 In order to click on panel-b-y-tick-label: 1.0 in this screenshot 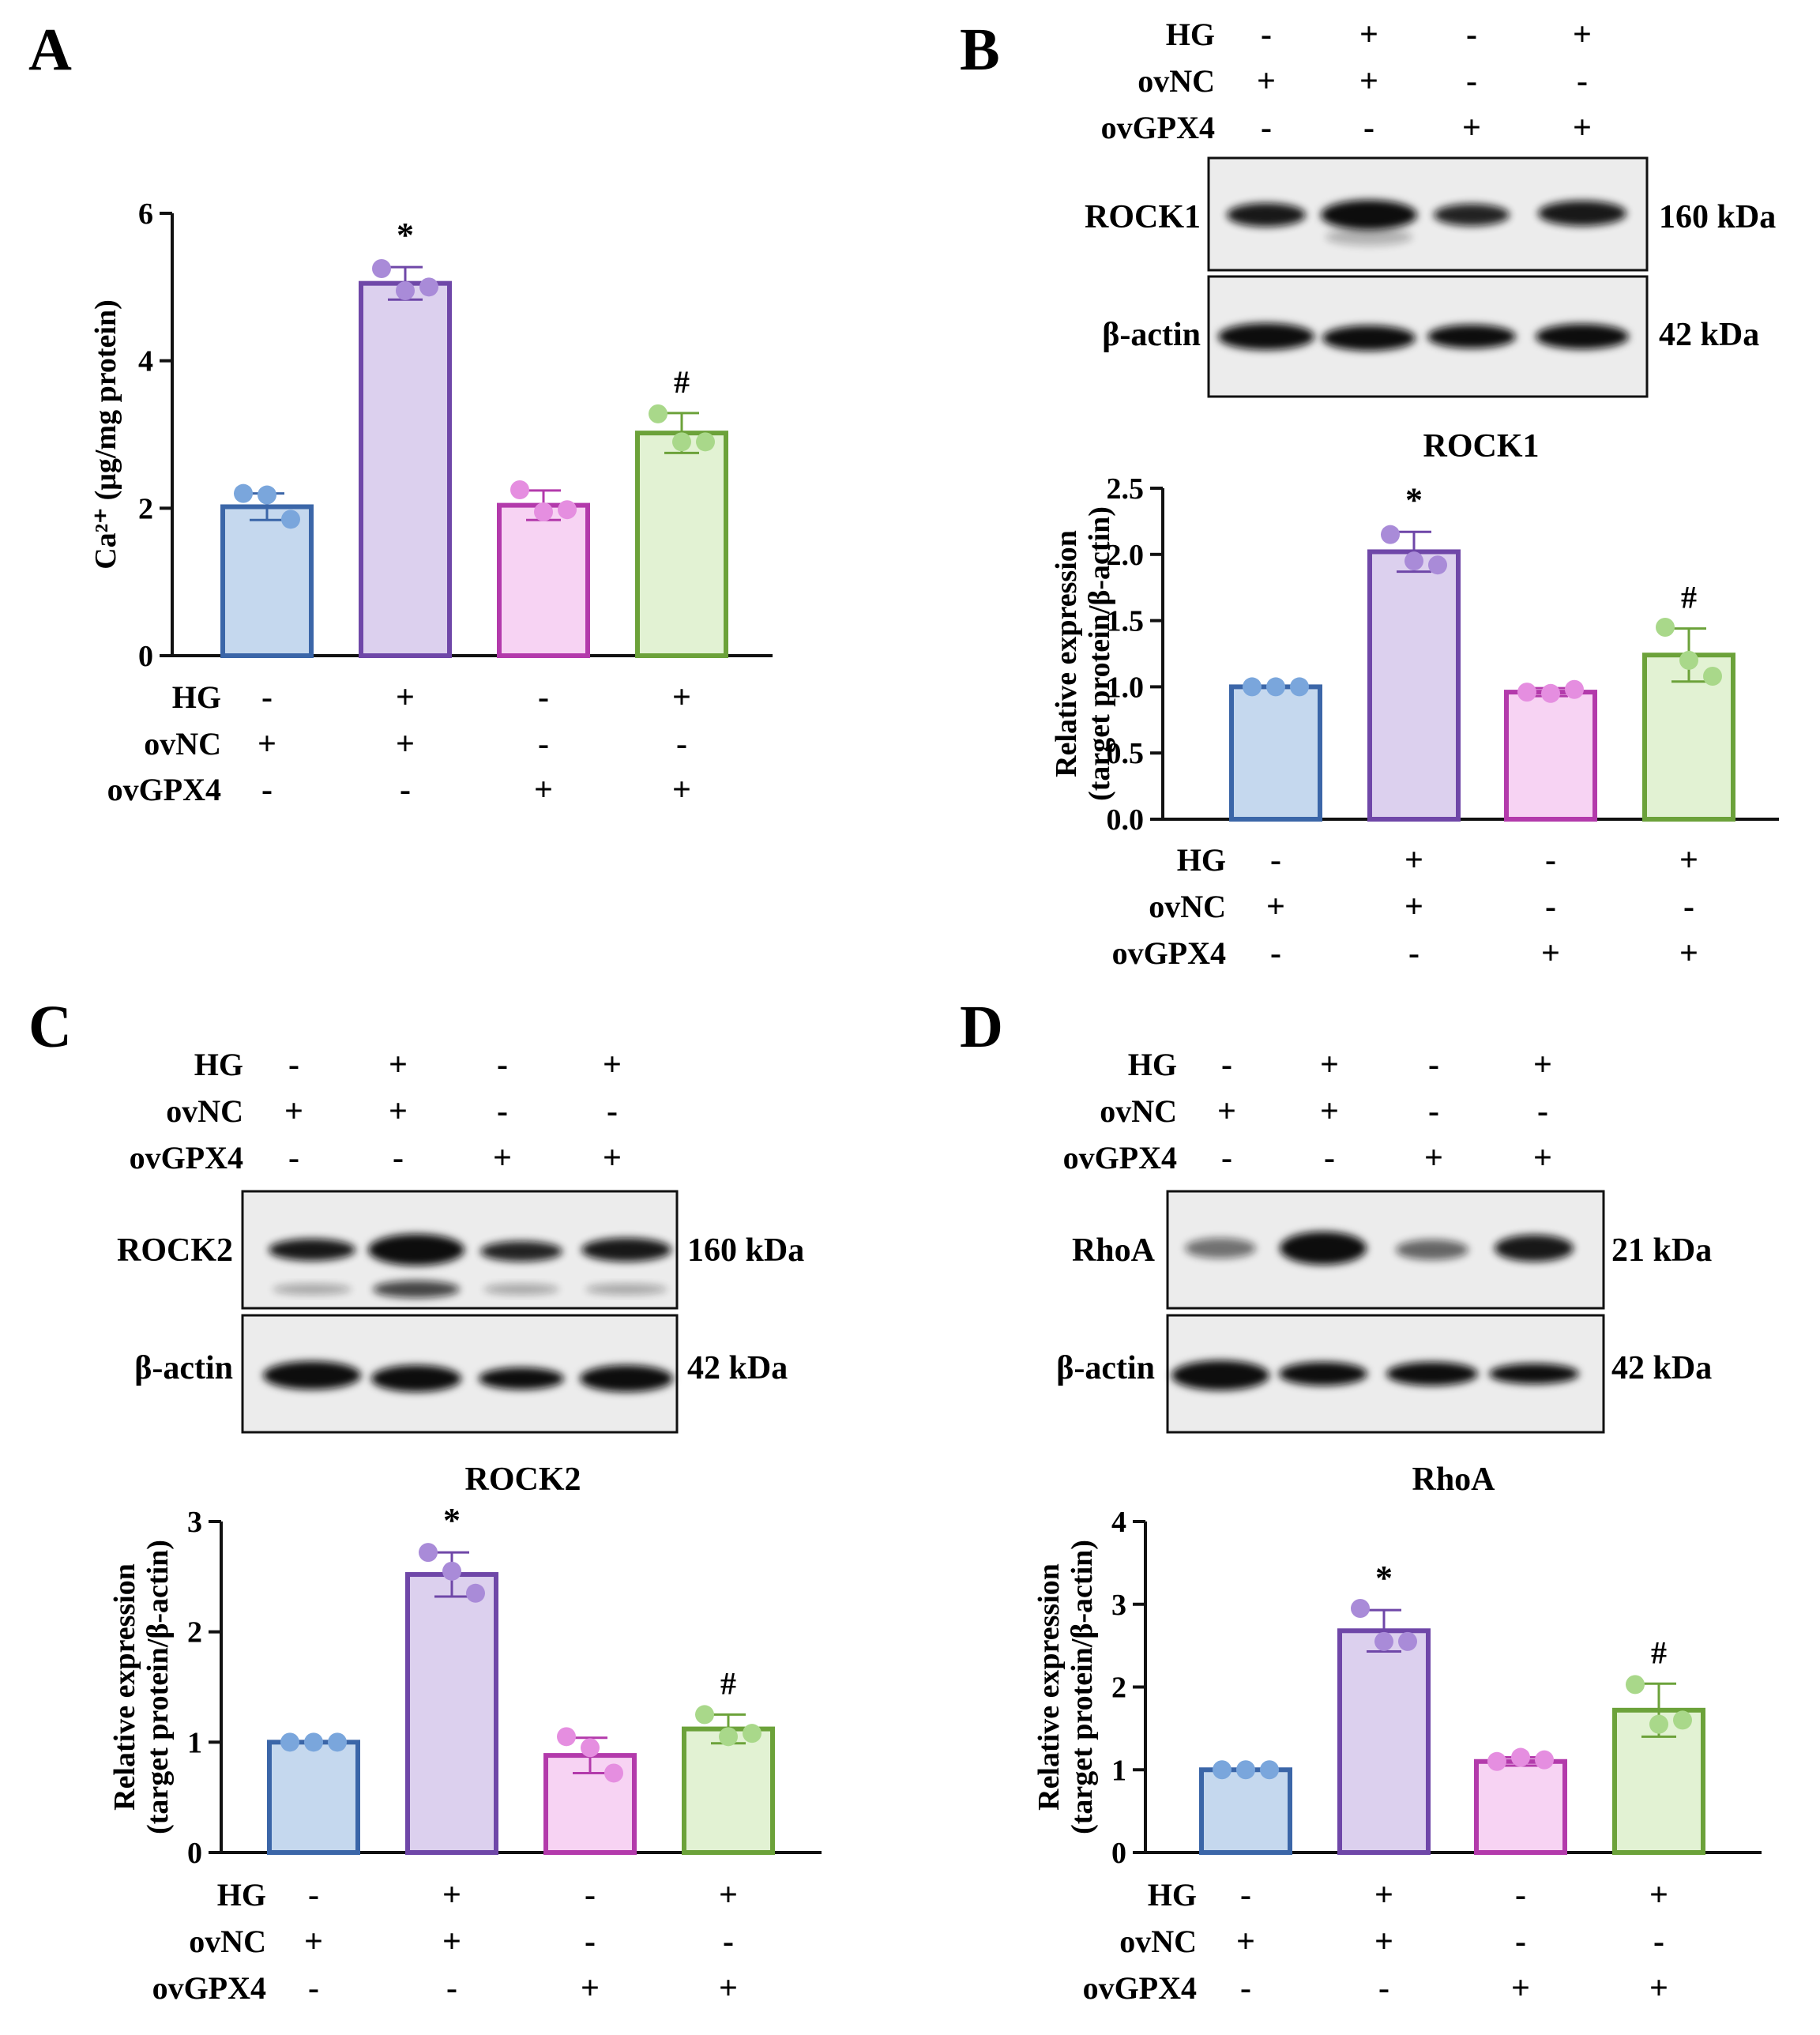, I will do `click(1126, 688)`.